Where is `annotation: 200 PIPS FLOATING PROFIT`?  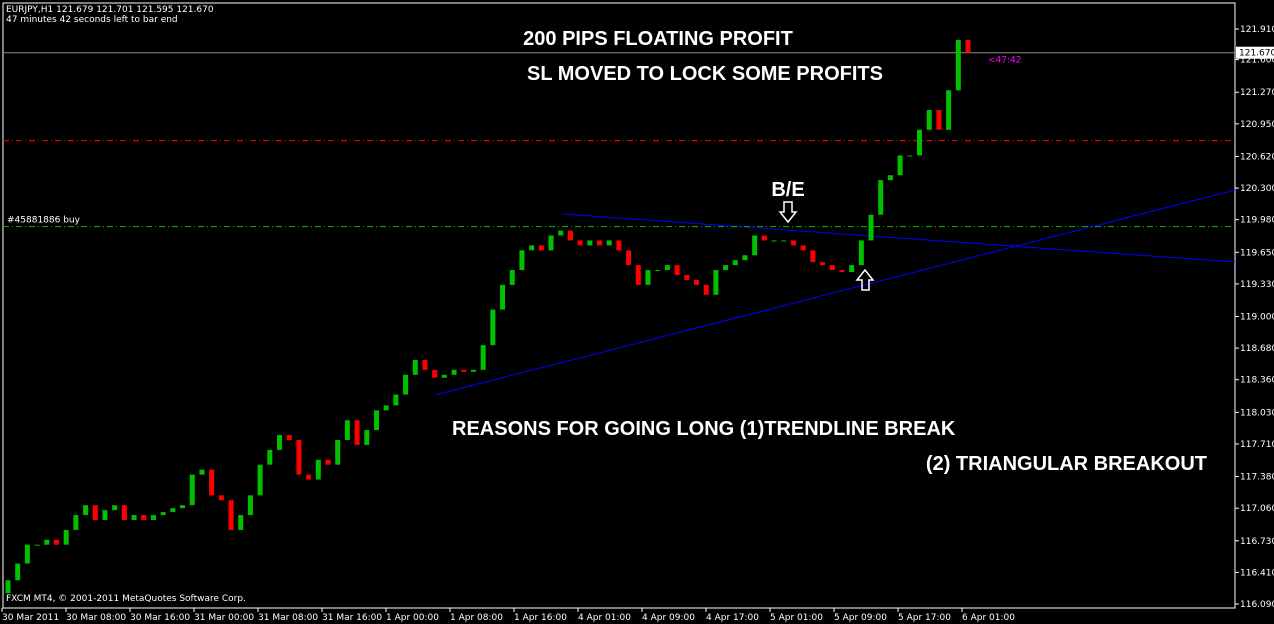 annotation: 200 PIPS FLOATING PROFIT is located at coordinates (658, 39).